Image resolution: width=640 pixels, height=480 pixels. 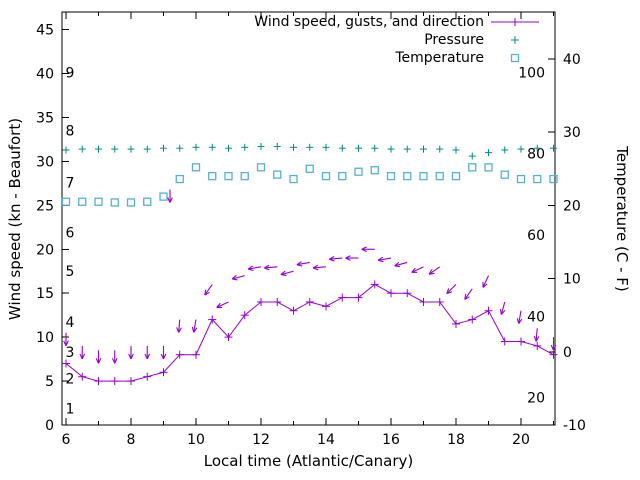 What do you see at coordinates (45, 294) in the screenshot?
I see `svg-text: 15` at bounding box center [45, 294].